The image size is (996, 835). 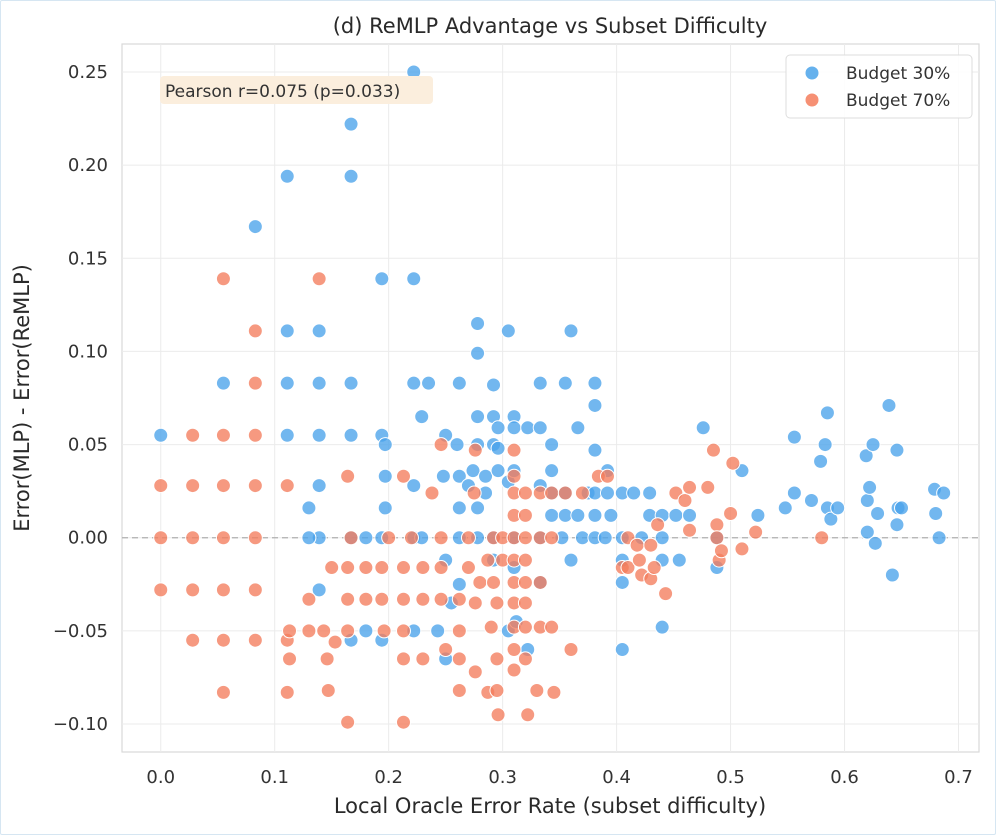 What do you see at coordinates (550, 26) in the screenshot?
I see `chart-title: (d) ReMLP Advantage vs Subset Difficulty` at bounding box center [550, 26].